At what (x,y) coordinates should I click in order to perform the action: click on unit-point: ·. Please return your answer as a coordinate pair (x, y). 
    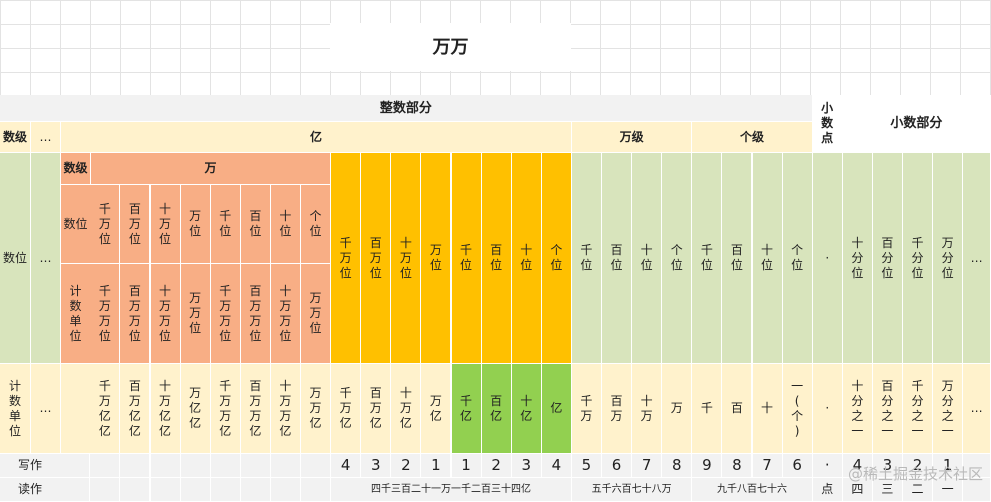
    Looking at the image, I should click on (827, 409).